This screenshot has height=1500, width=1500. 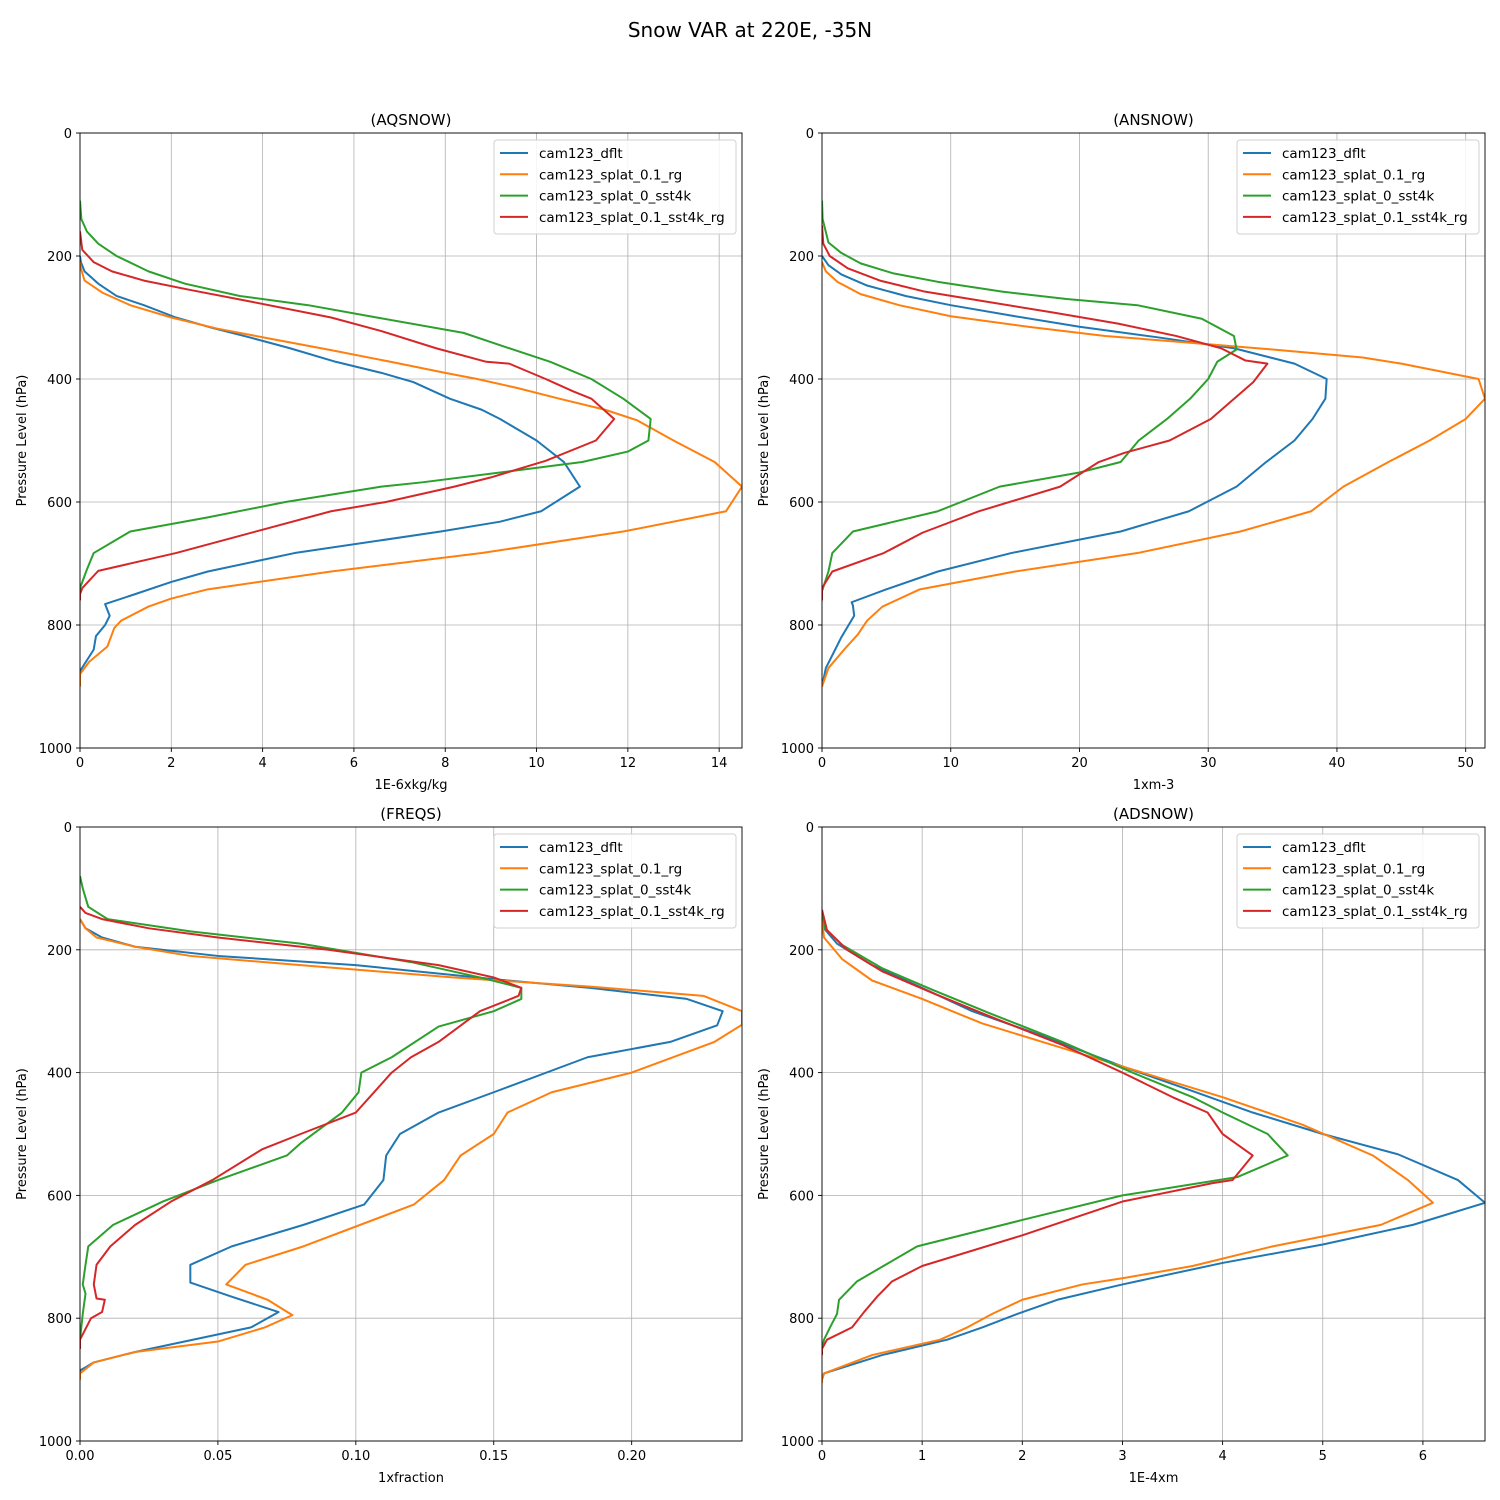 What do you see at coordinates (445, 763) in the screenshot?
I see `x-tick-label: 8` at bounding box center [445, 763].